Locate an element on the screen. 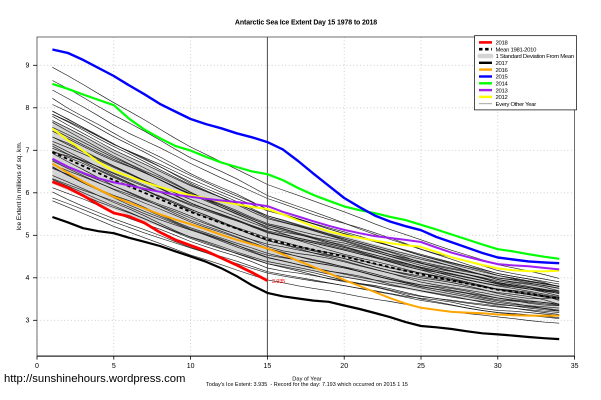 The height and width of the screenshot is (400, 601). svg-text: 2016 is located at coordinates (502, 71).